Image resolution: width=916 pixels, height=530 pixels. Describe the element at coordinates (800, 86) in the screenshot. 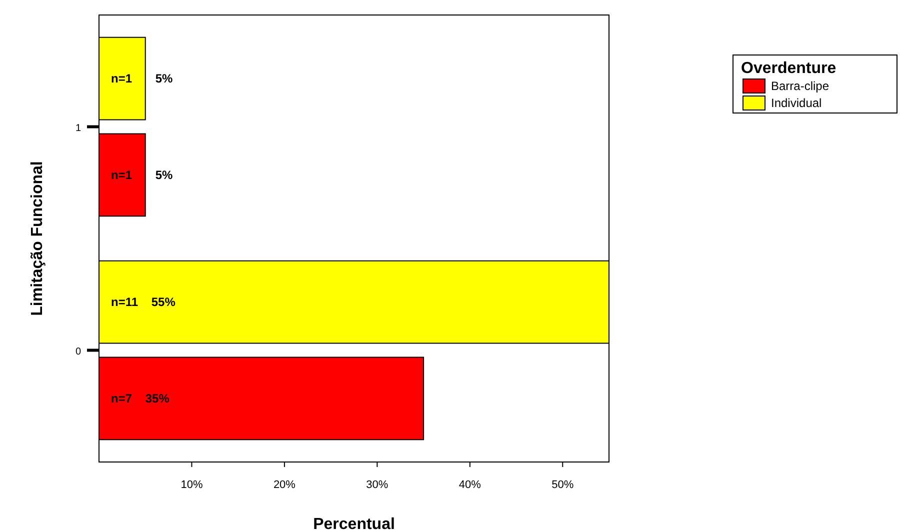

I see `legend-label: Barra-clipe` at that location.